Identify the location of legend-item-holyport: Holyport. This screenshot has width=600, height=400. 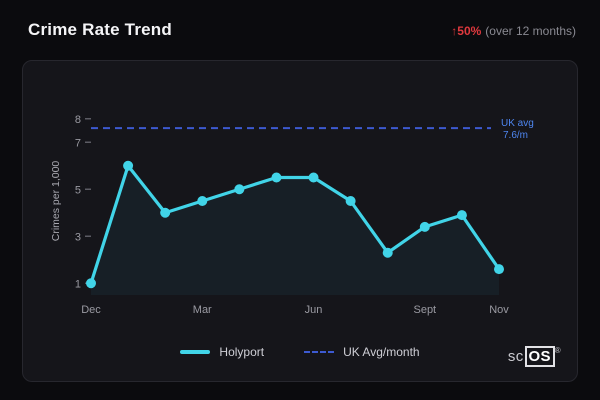
(222, 352).